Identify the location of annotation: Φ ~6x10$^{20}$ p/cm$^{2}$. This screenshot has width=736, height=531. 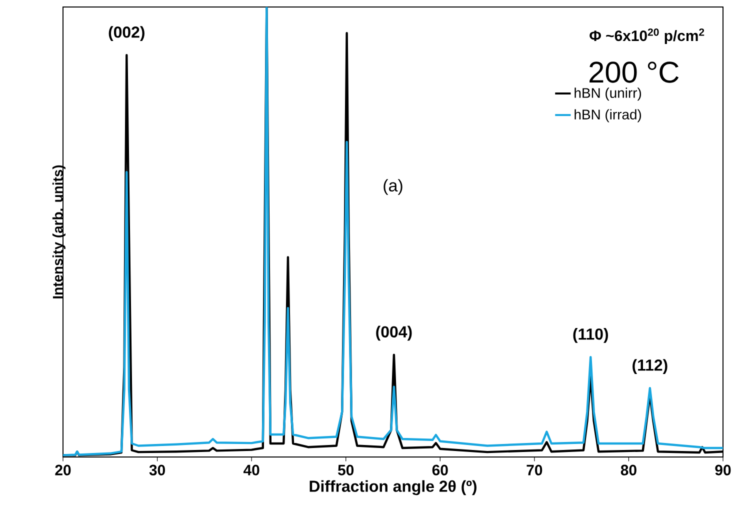
(647, 36).